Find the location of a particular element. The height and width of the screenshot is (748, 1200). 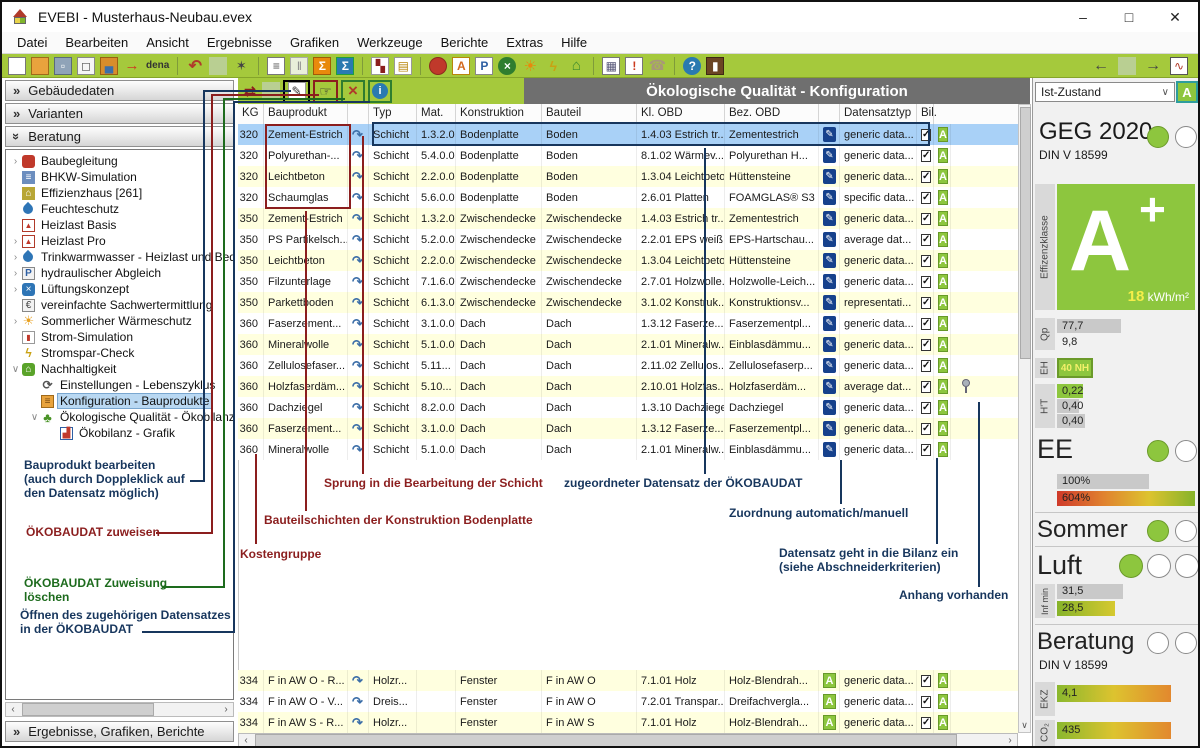

variant-class-badge: A is located at coordinates (1187, 92).